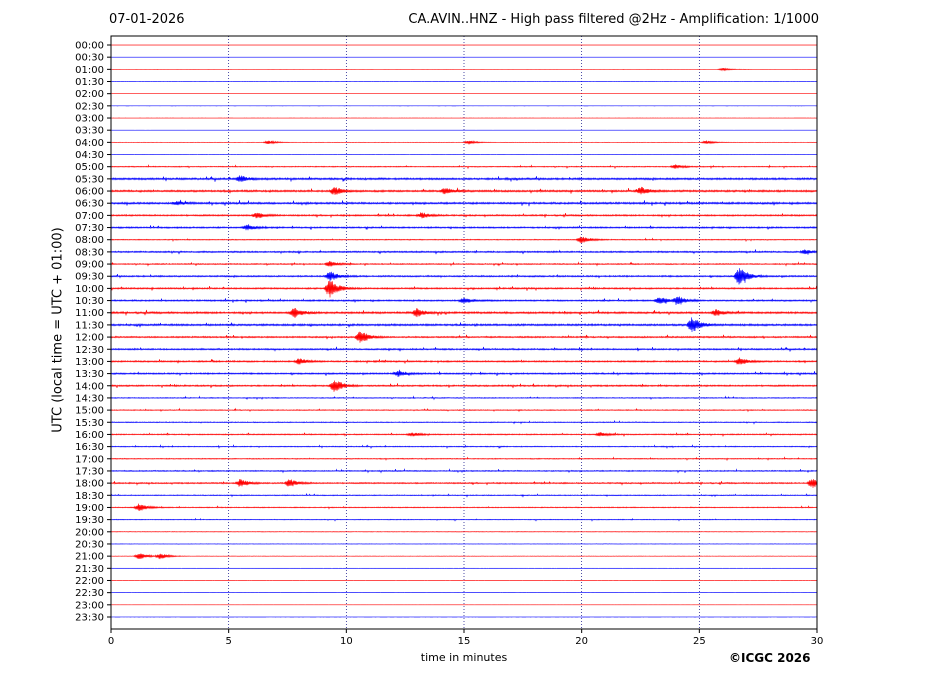  What do you see at coordinates (89, 496) in the screenshot?
I see `y-tick-label: 18:30` at bounding box center [89, 496].